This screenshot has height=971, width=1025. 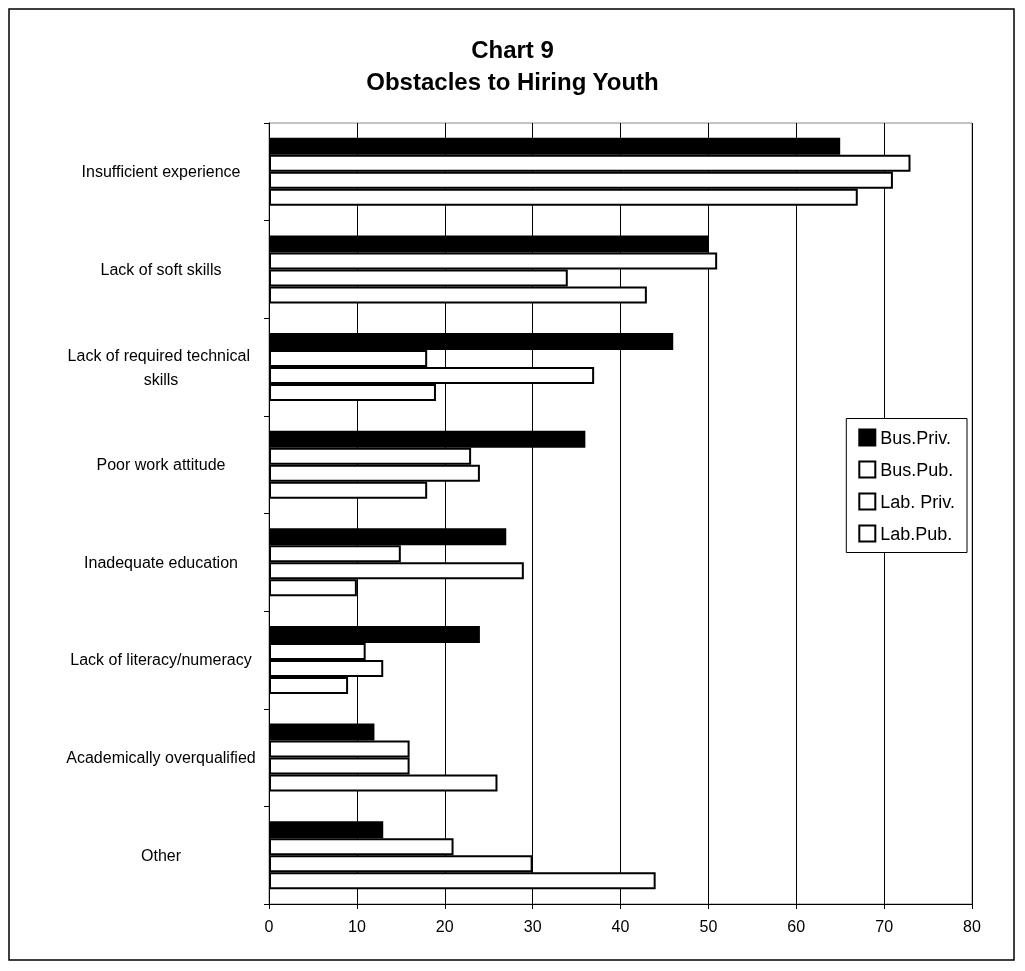 I want to click on x-tick-label: 20, so click(x=444, y=926).